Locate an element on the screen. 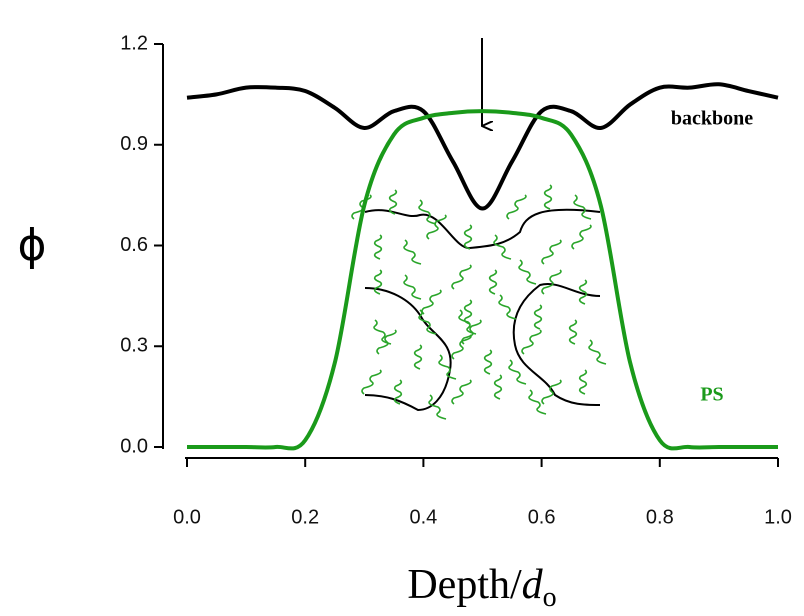 The width and height of the screenshot is (804, 616). polymer-cartoon is located at coordinates (479, 302).